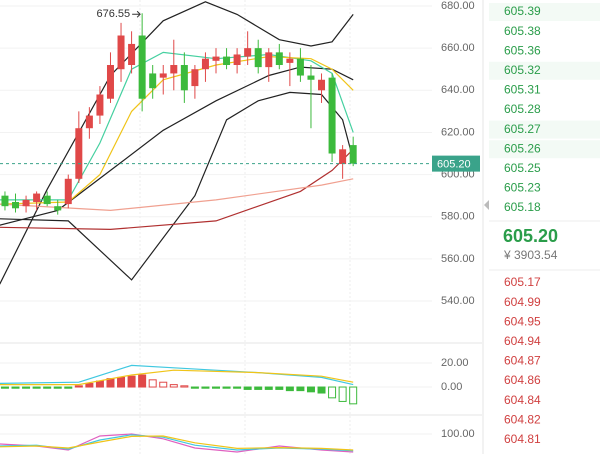 The image size is (600, 454). I want to click on y-tick-label: 540.00, so click(458, 301).